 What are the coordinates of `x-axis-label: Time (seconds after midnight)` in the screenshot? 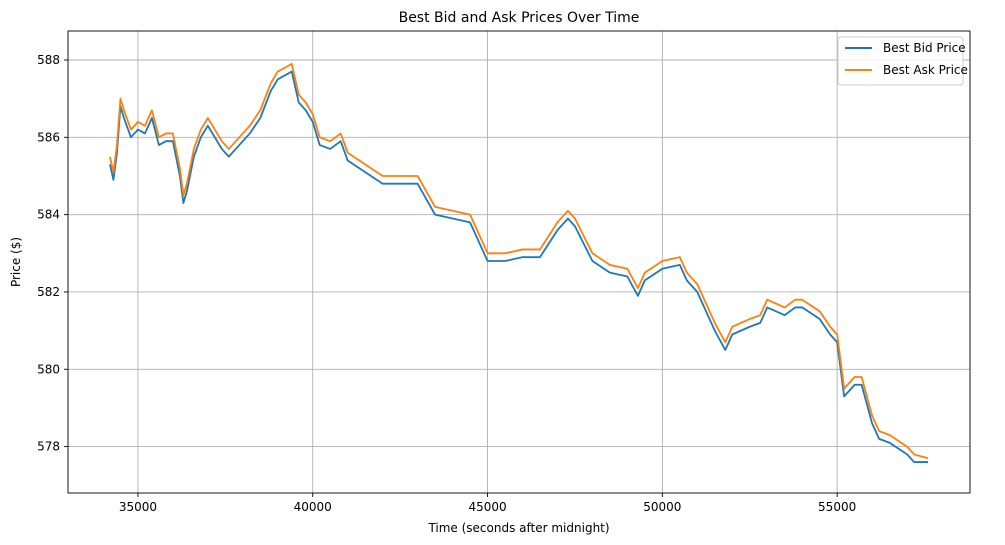 It's located at (518, 528).